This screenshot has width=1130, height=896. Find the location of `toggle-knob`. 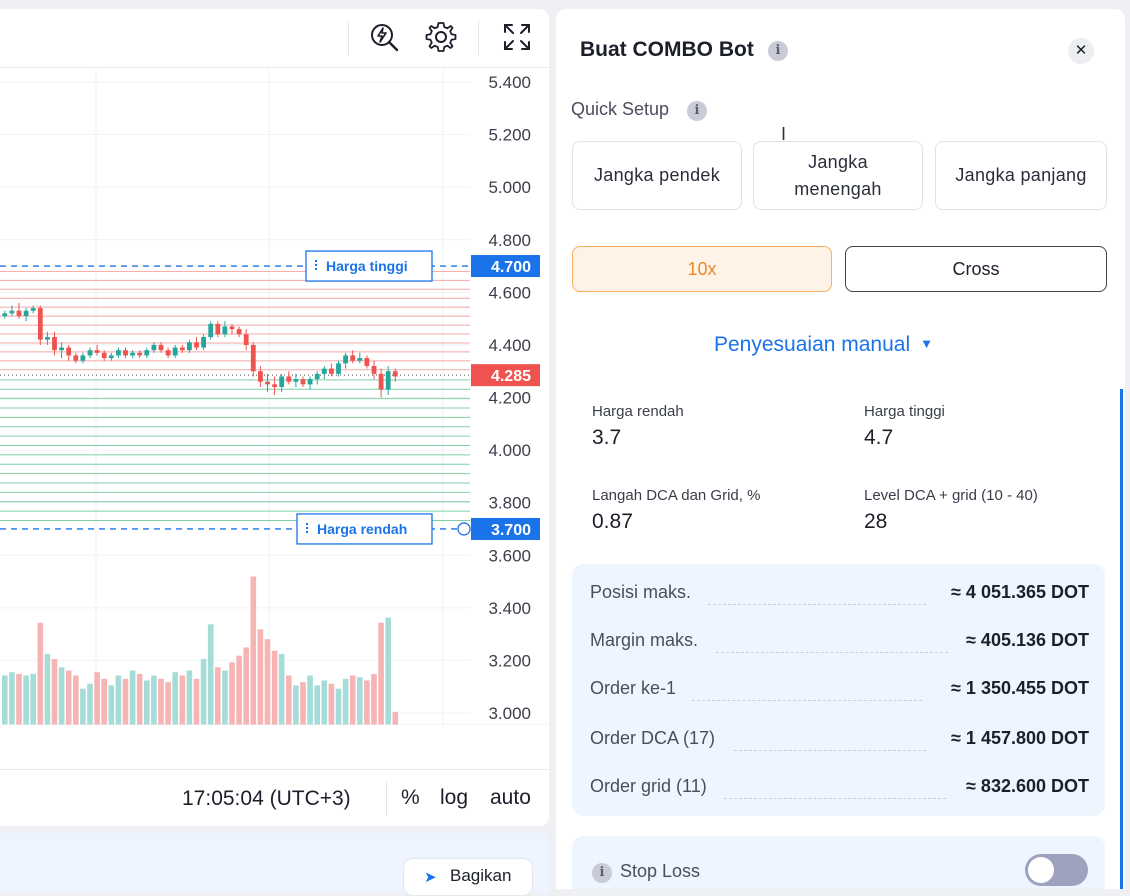

toggle-knob is located at coordinates (1041, 870).